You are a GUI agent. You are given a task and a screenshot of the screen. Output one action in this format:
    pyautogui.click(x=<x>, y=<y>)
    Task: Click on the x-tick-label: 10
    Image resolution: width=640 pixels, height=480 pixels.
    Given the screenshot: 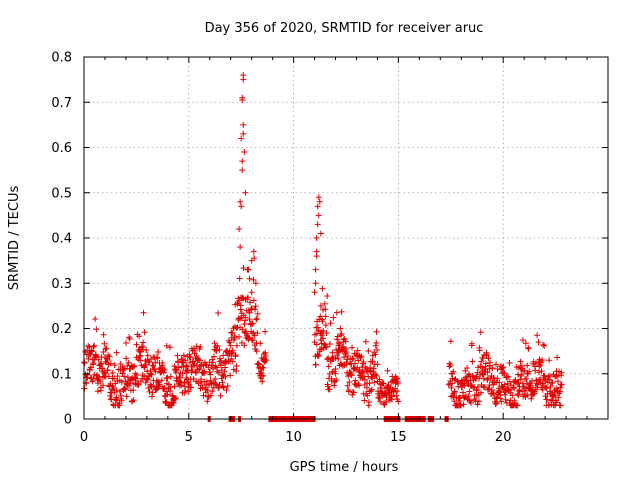 What is the action you would take?
    pyautogui.click(x=293, y=437)
    